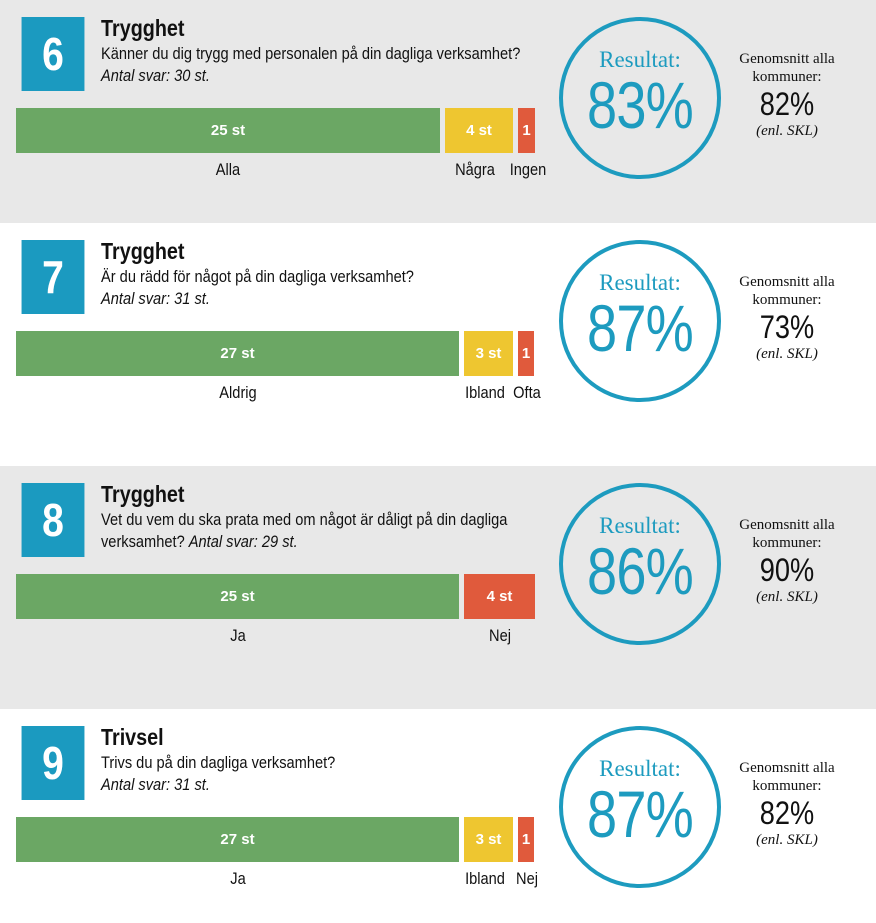  I want to click on result-circle: Resultat: 83%, so click(640, 98).